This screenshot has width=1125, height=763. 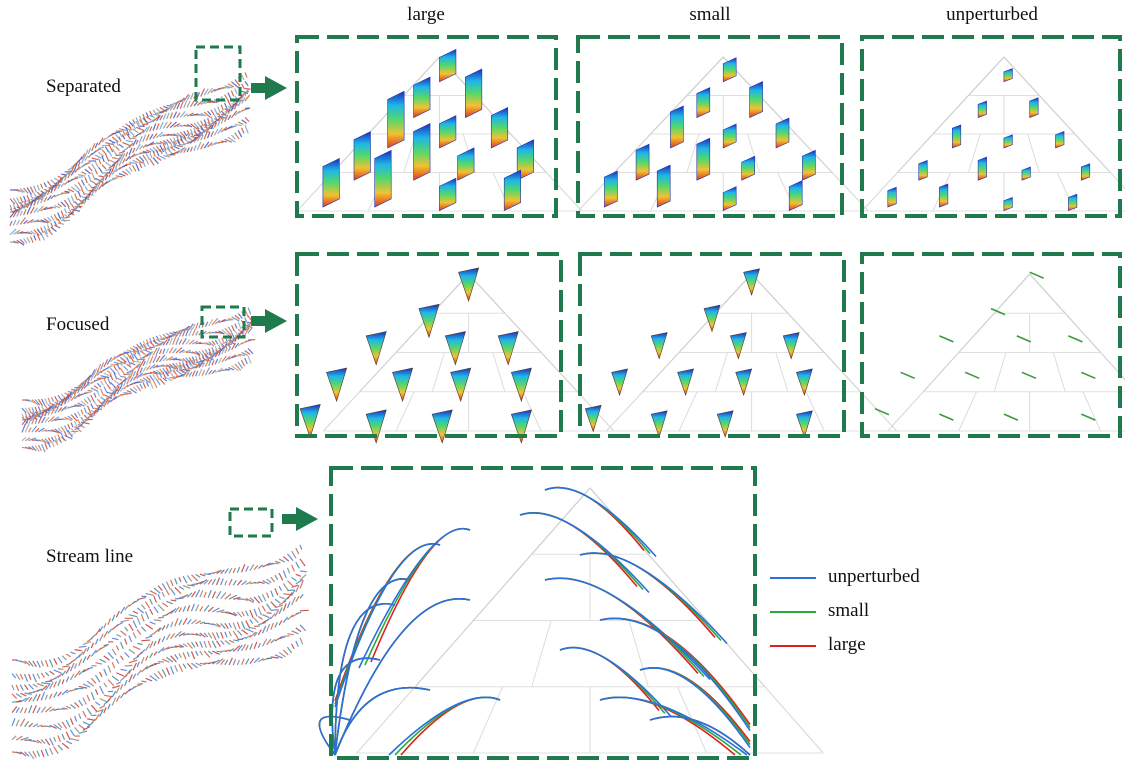 I want to click on stream-curve, so click(x=667, y=726).